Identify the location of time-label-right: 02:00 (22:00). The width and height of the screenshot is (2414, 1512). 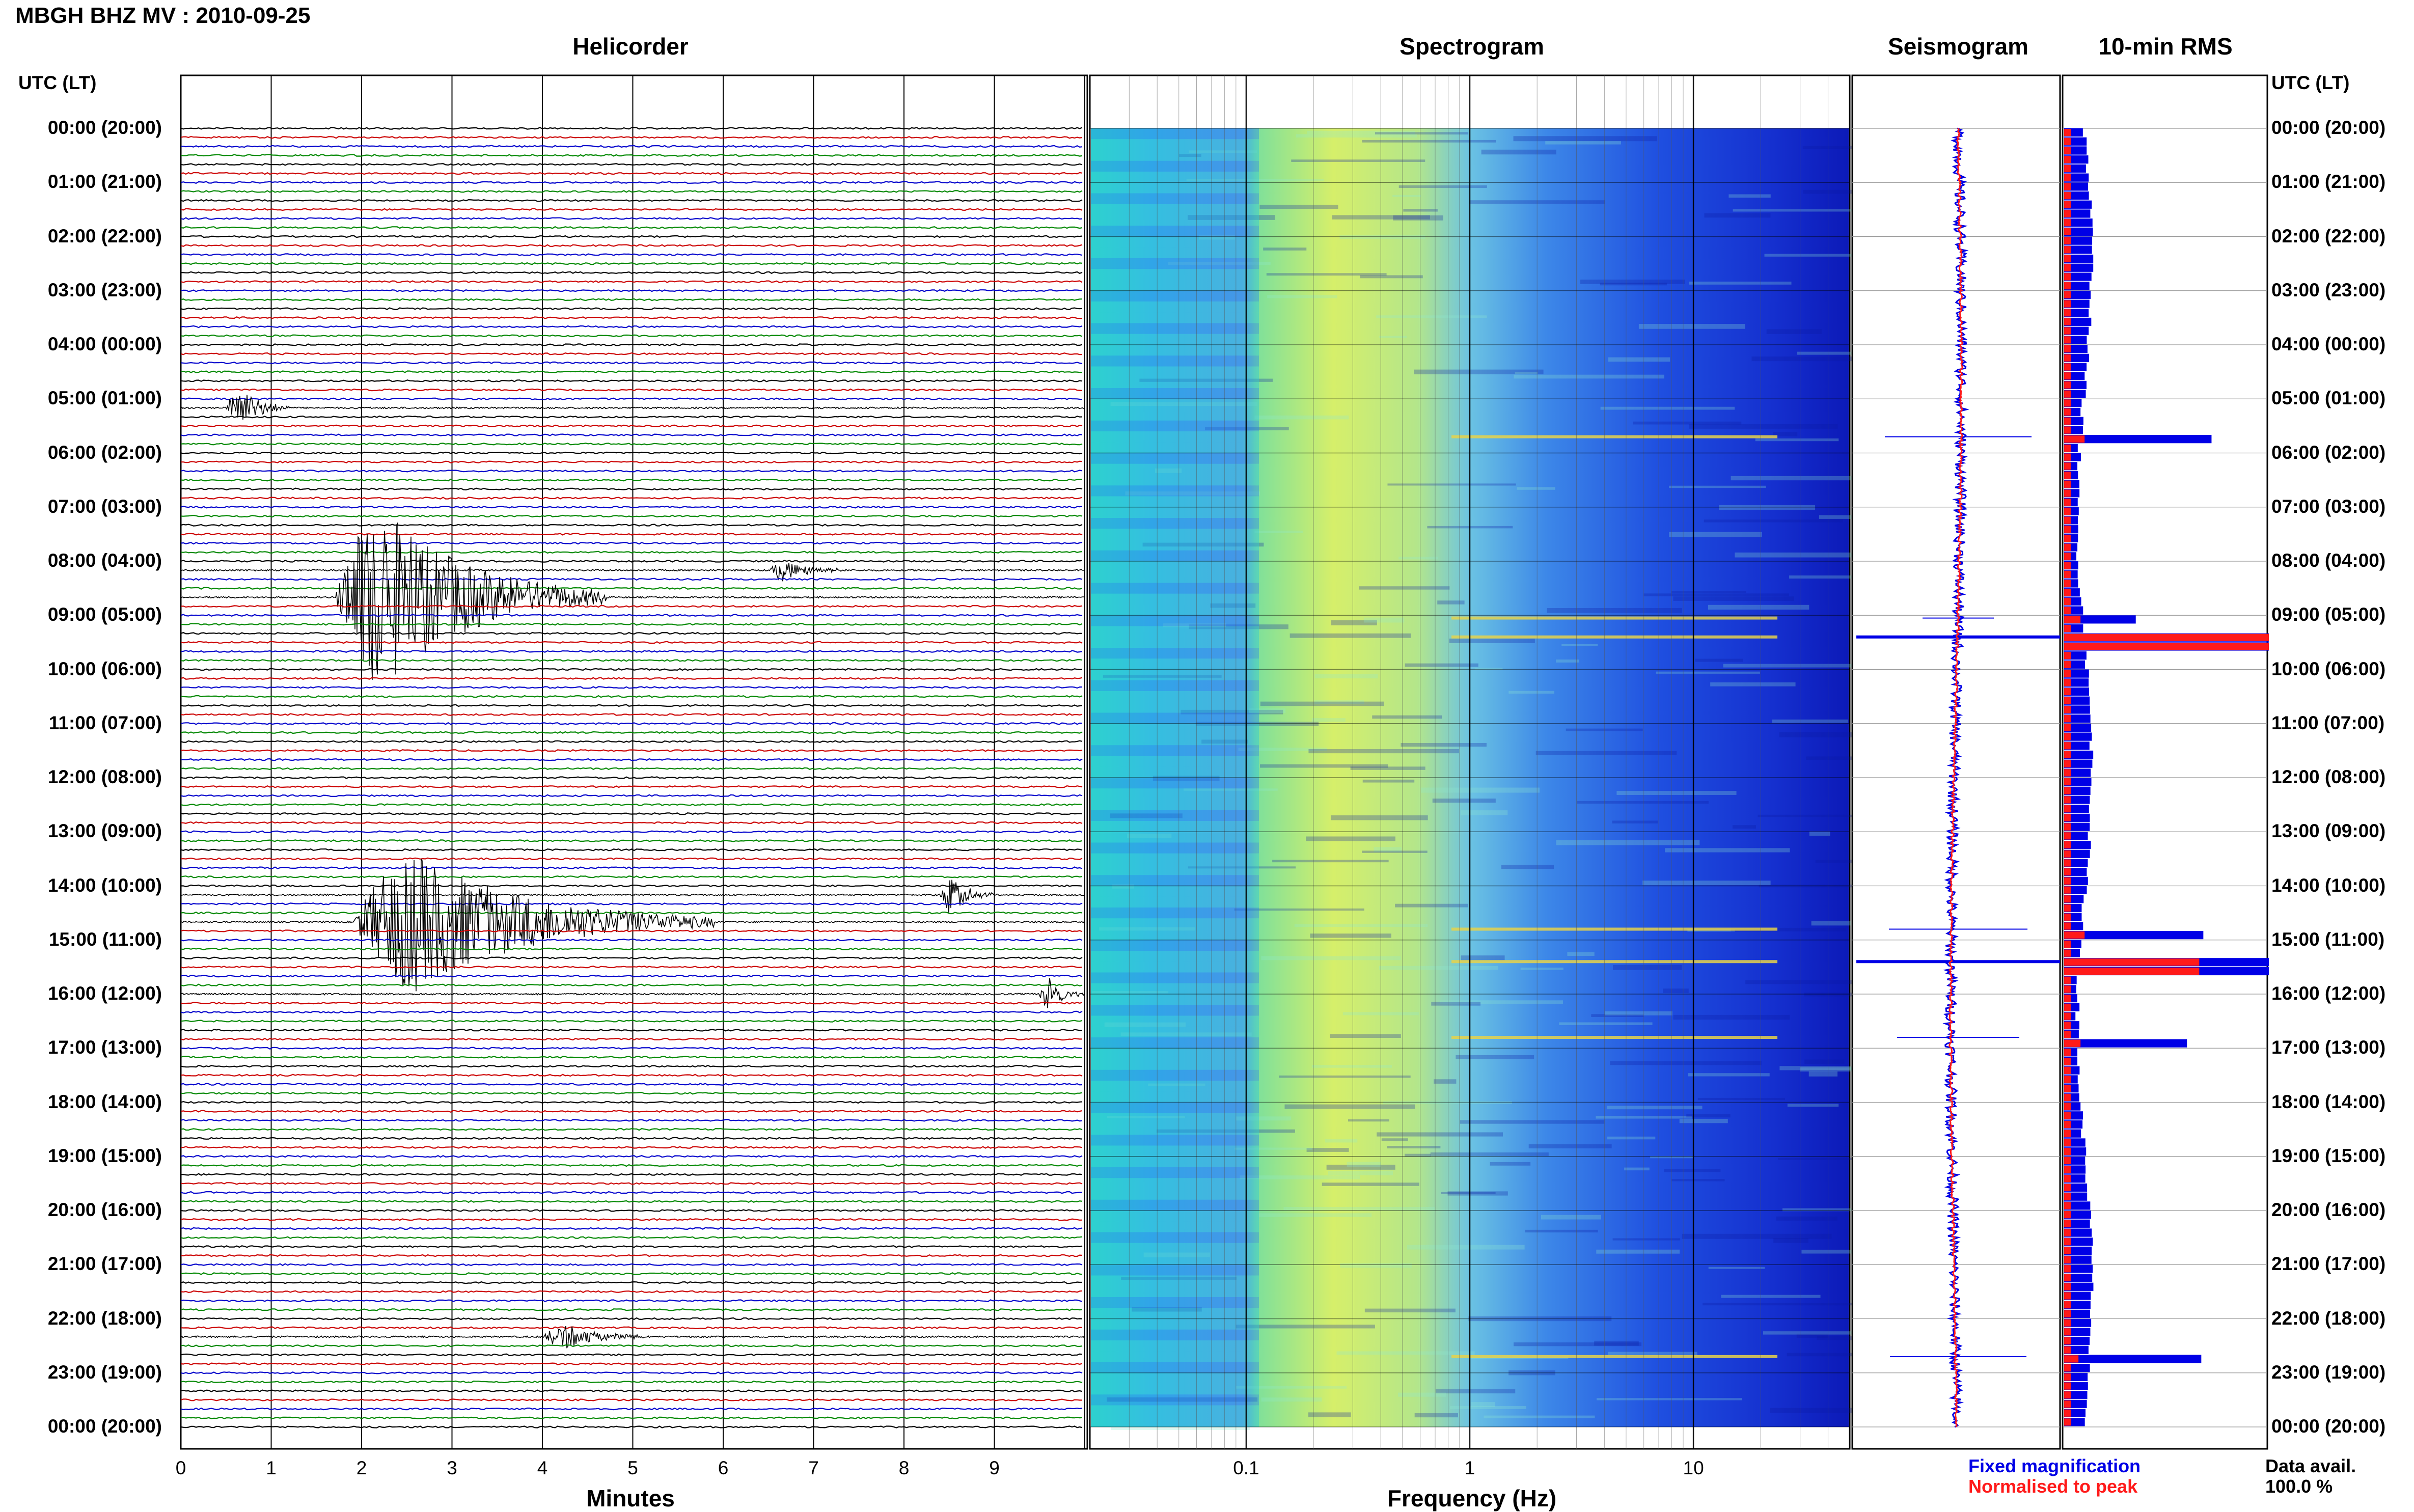
(2328, 235).